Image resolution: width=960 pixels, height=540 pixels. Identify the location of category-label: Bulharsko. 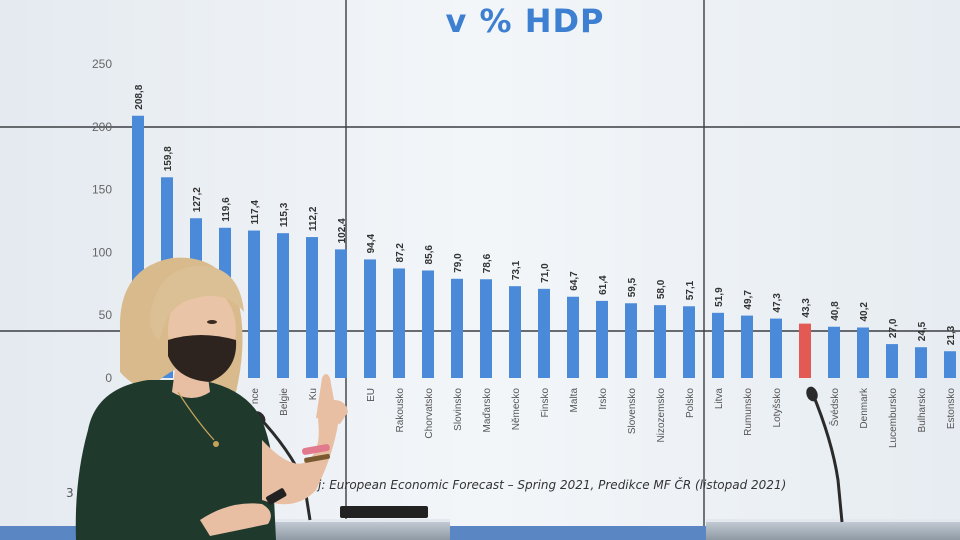
(922, 410).